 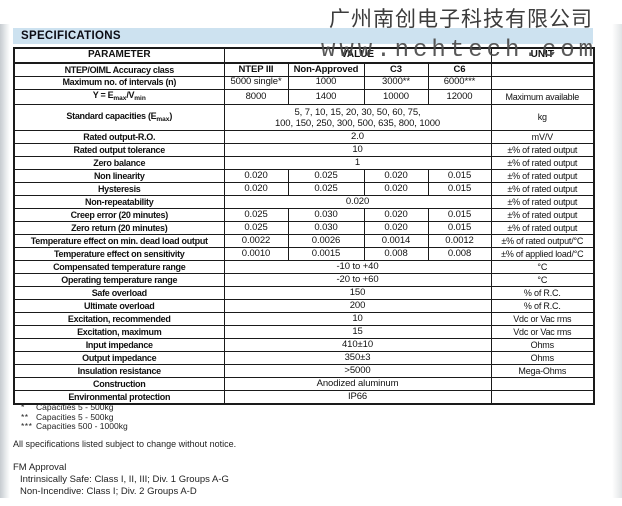 What do you see at coordinates (542, 358) in the screenshot?
I see `unit-cell: Ohms` at bounding box center [542, 358].